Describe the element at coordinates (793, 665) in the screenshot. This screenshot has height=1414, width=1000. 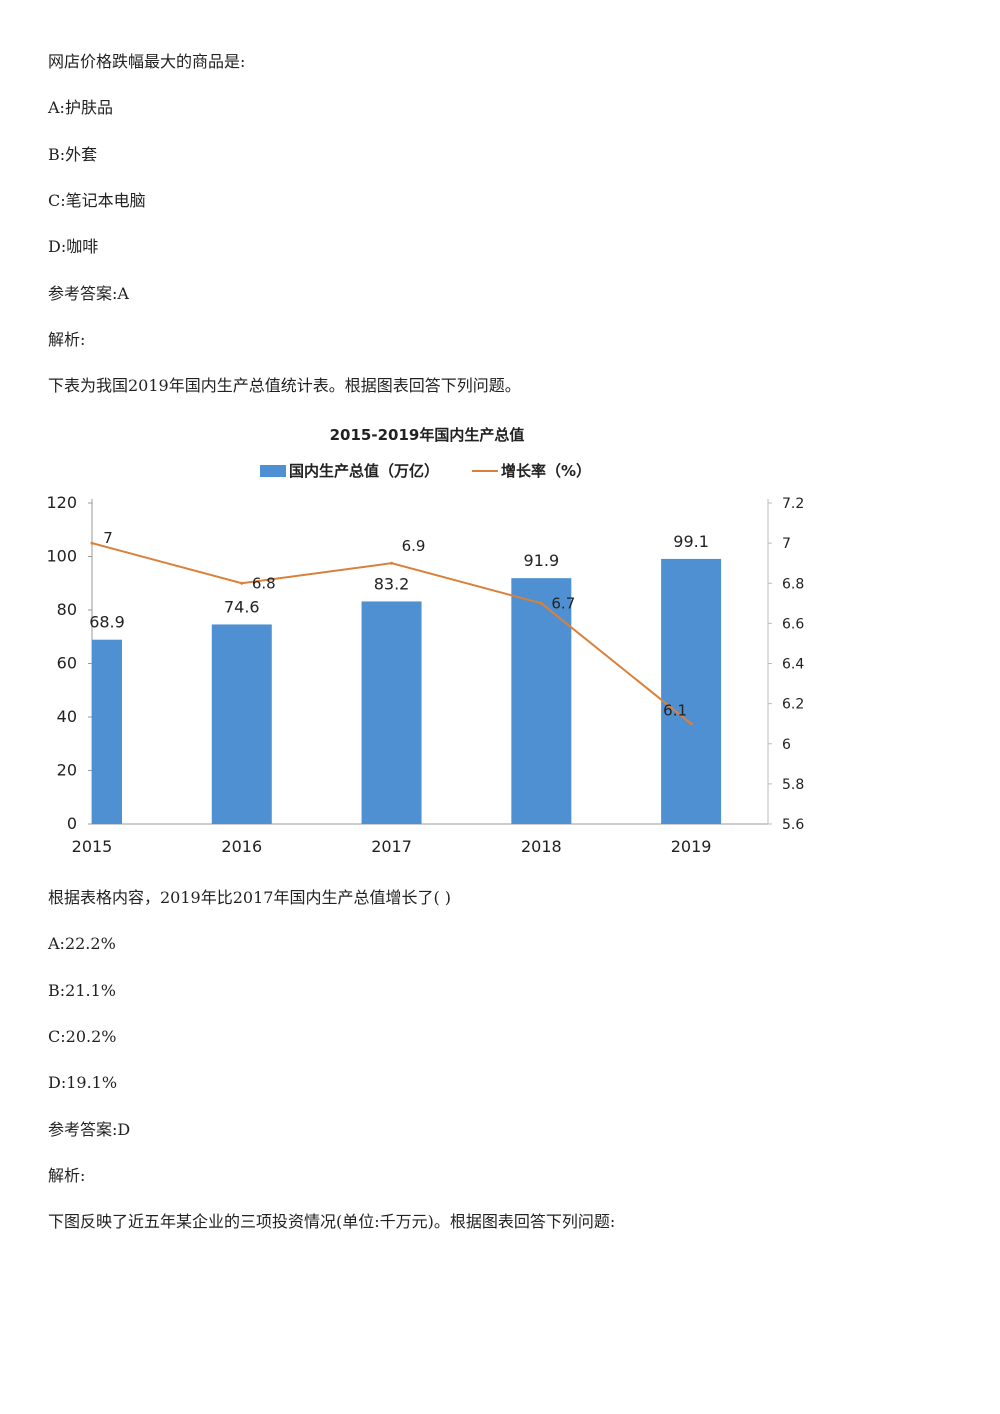
I see `right-tick-label: 6.4` at that location.